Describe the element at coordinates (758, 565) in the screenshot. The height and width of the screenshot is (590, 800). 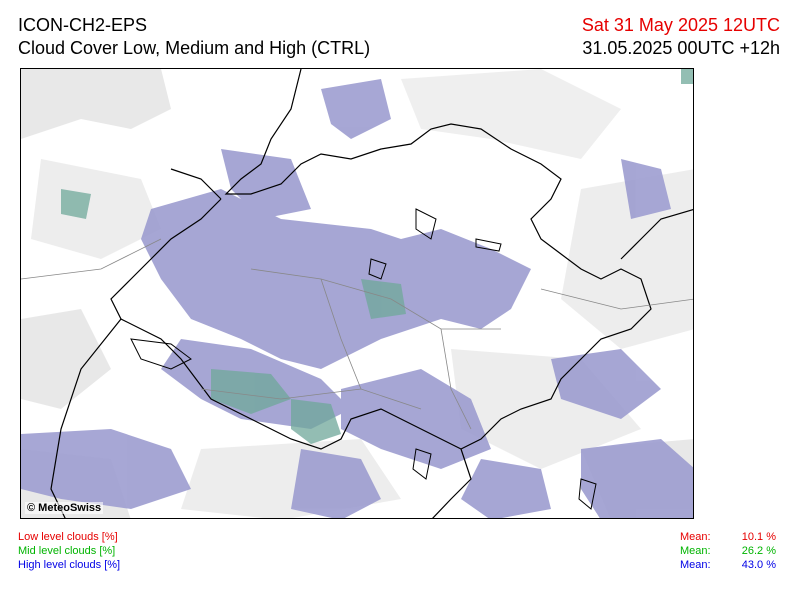
I see `high-mean-value: 43.0 %` at that location.